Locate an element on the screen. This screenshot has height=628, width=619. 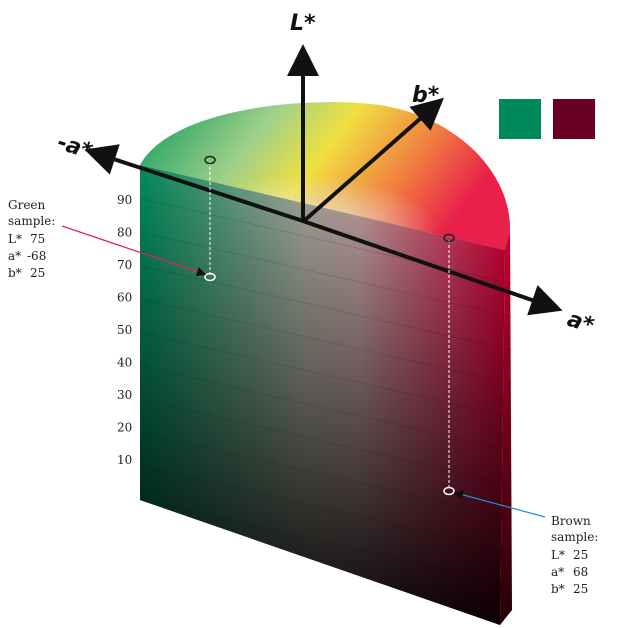
a-axis is located at coordinates (192, 183).